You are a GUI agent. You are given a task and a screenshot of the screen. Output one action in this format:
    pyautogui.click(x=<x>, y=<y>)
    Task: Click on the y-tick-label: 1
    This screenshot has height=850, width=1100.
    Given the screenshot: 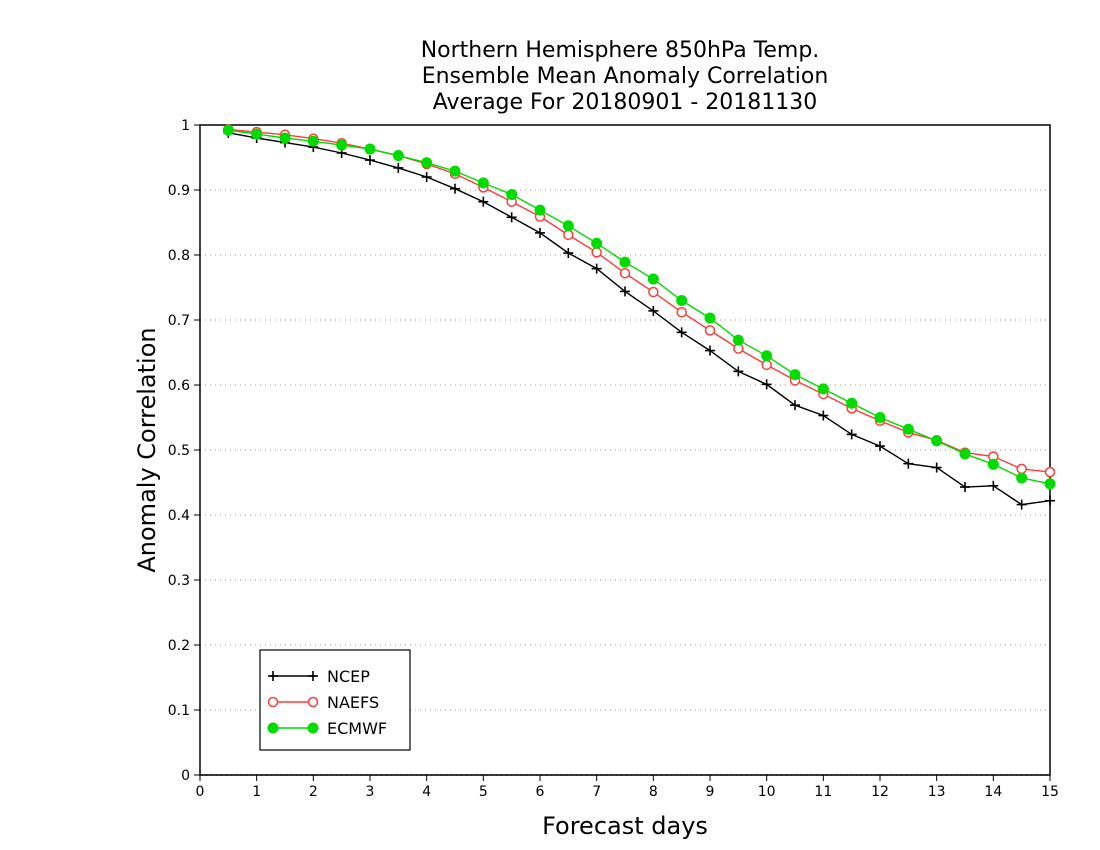 What is the action you would take?
    pyautogui.click(x=185, y=126)
    